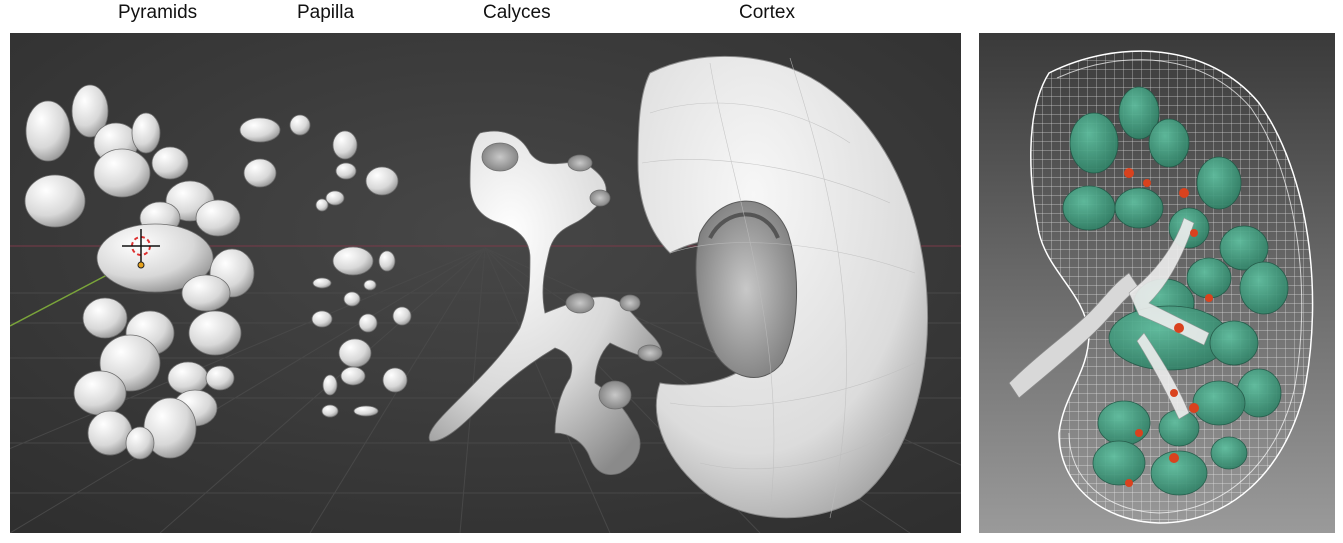  I want to click on calyces-overlay, so click(1169, 318).